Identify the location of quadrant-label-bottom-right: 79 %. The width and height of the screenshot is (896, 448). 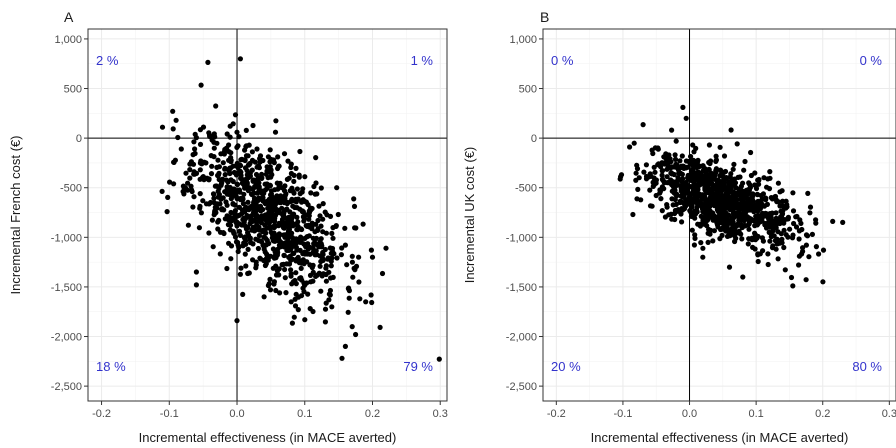
(418, 366).